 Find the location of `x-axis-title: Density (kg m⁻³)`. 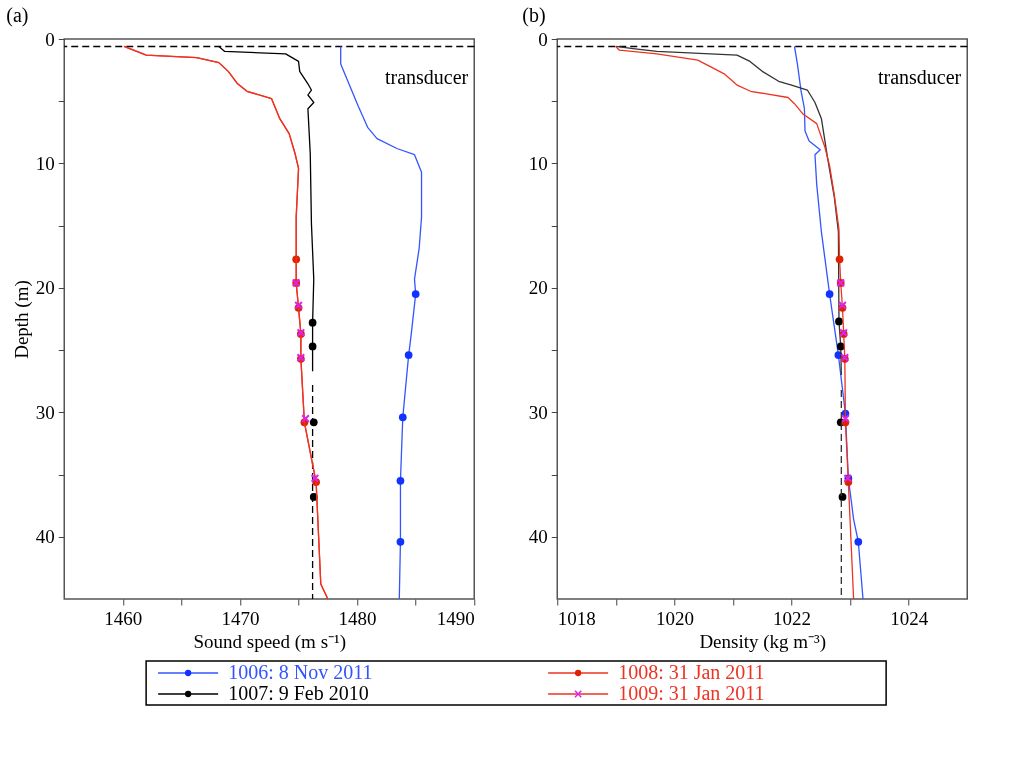

x-axis-title: Density (kg m⁻³) is located at coordinates (763, 641).